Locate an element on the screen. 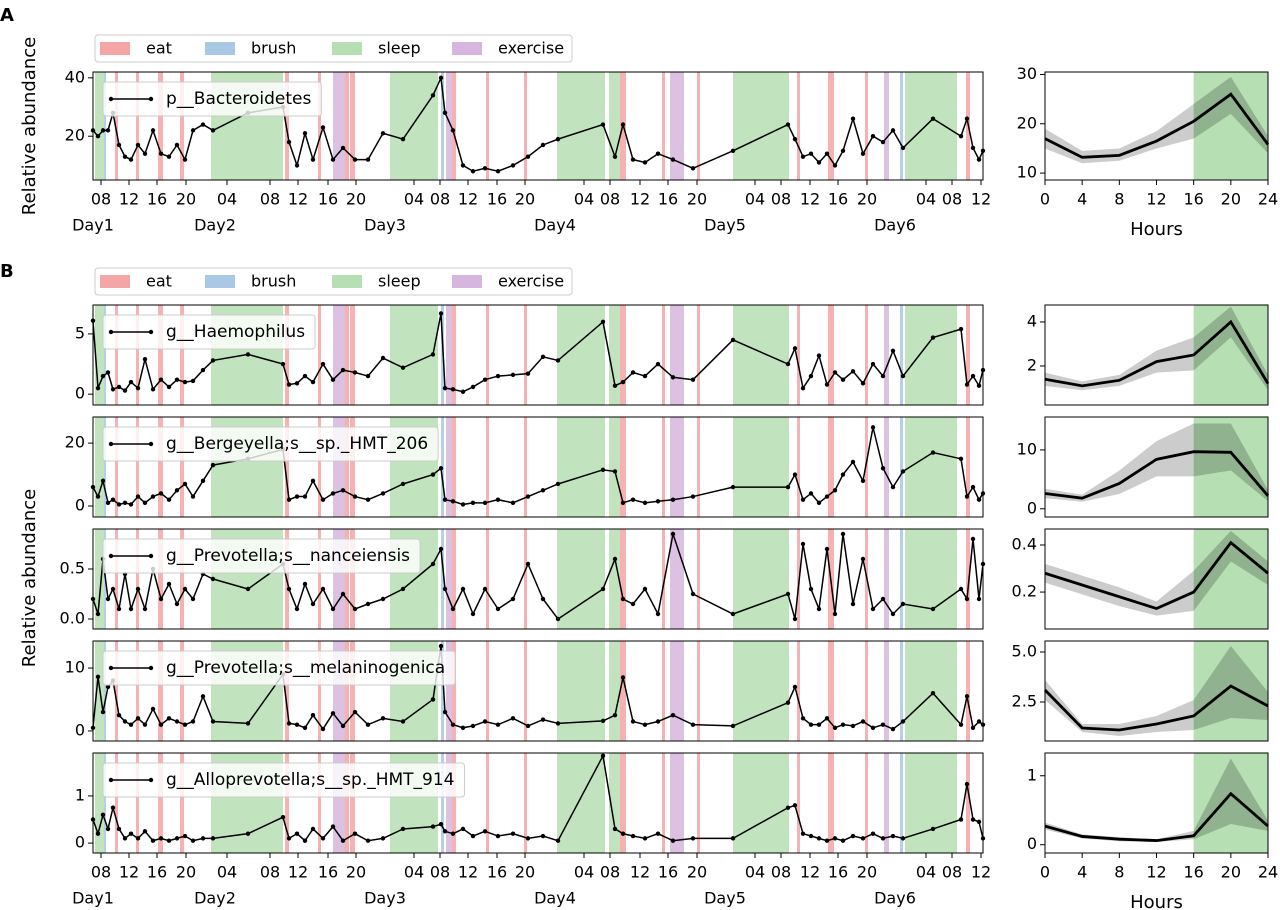 This screenshot has width=1280, height=910. legend-label: exercise is located at coordinates (531, 281).